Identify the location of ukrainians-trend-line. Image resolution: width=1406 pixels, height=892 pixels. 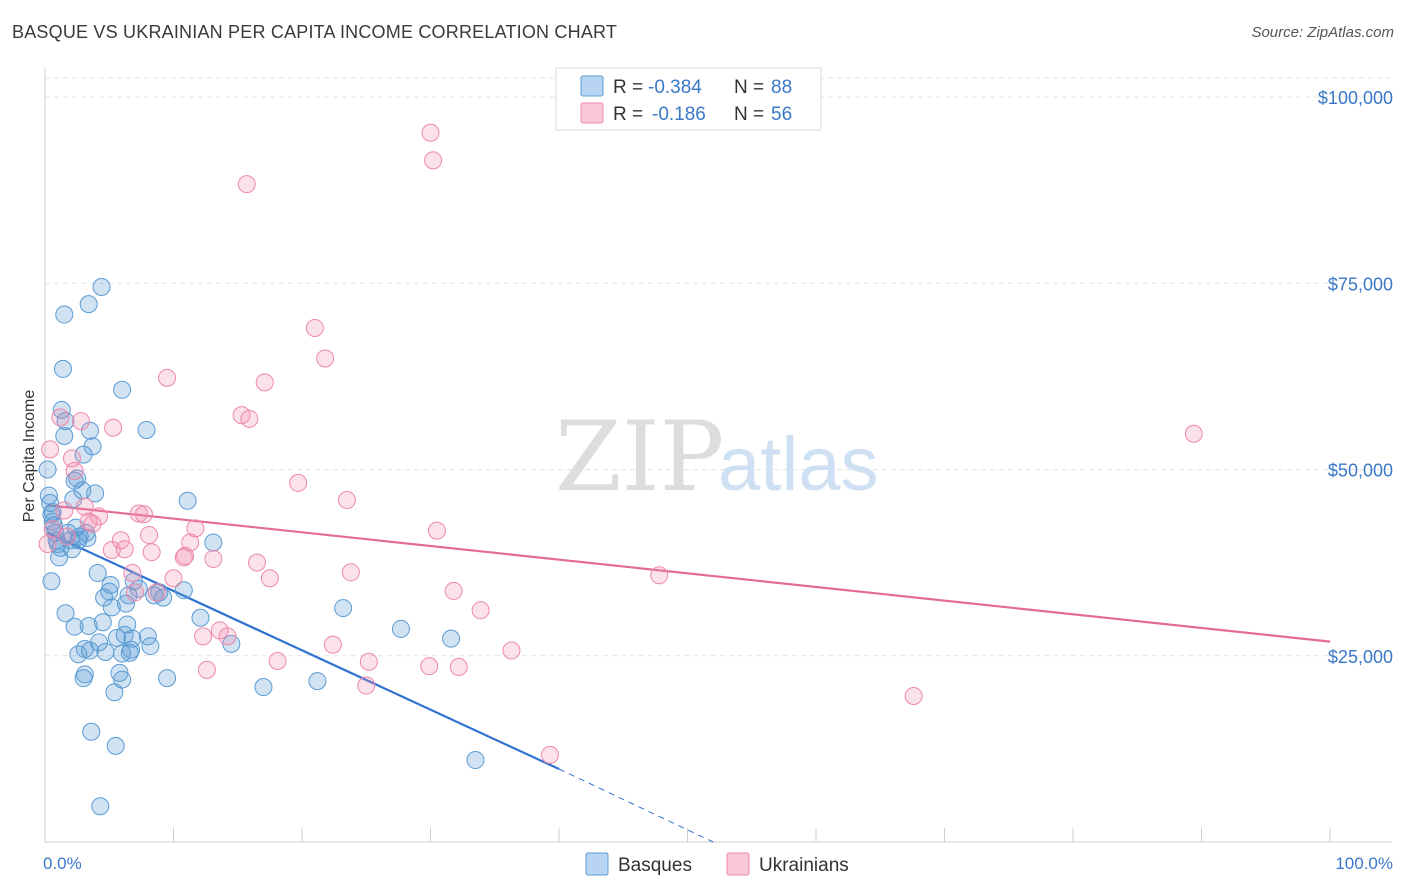
(689, 573).